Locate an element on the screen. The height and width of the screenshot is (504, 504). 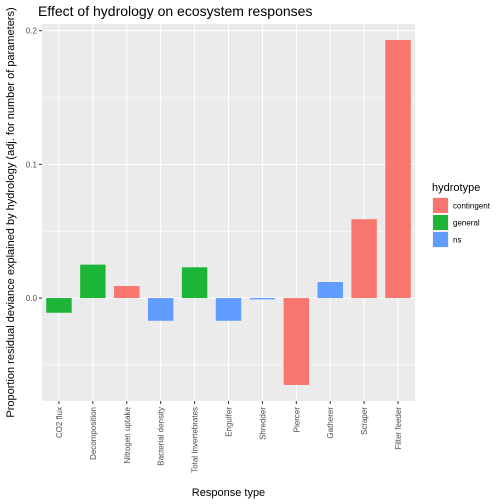
x-tick-label: Bacterial density is located at coordinates (161, 436).